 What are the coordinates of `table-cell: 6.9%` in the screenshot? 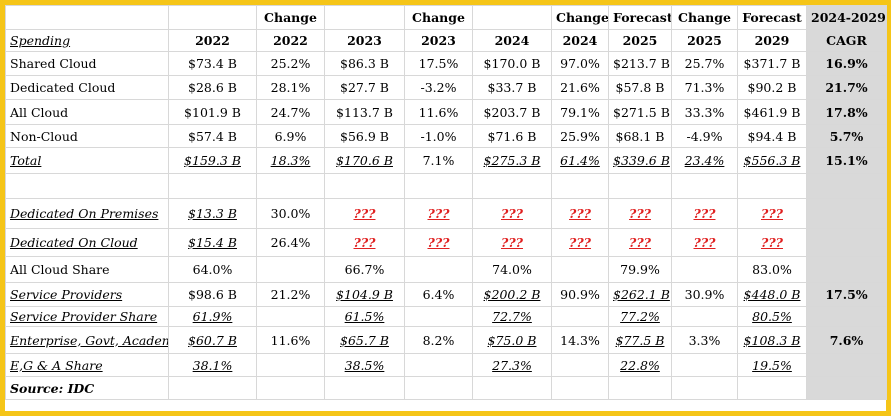 It's located at (290, 136).